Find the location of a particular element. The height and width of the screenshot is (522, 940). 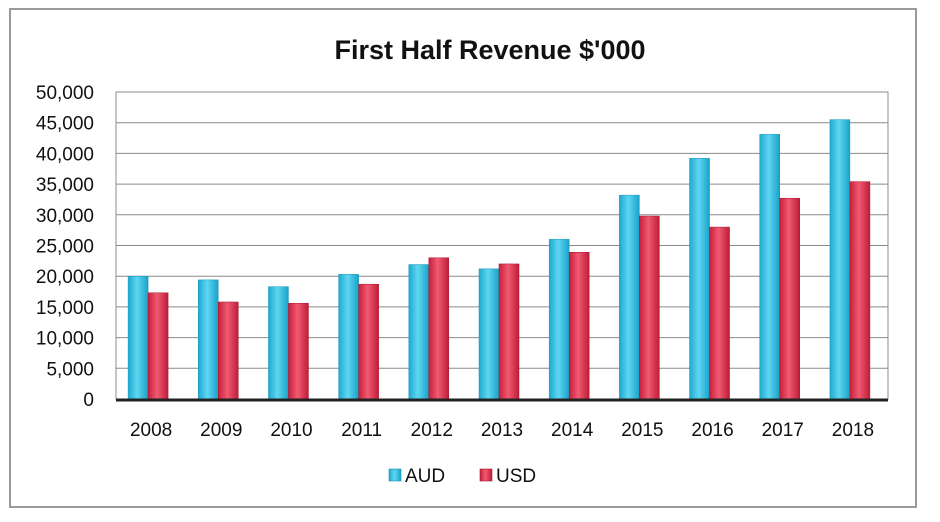

x-tick-label: 2014 is located at coordinates (572, 430).